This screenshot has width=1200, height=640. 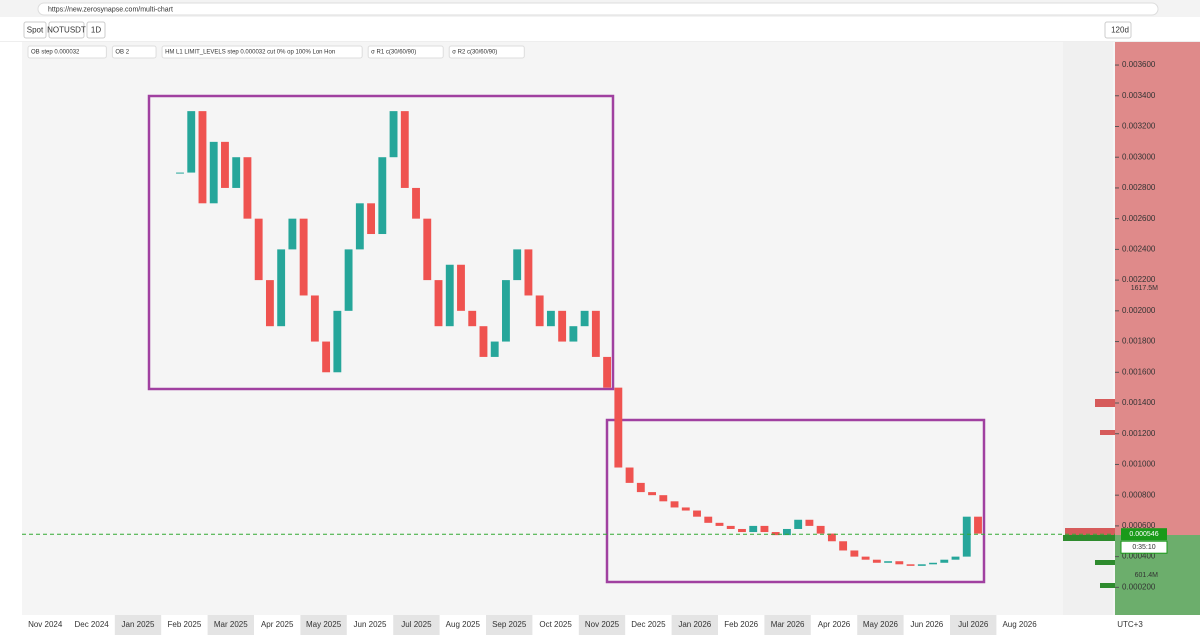 What do you see at coordinates (474, 53) in the screenshot?
I see `indicator-label: σ R2 c(30/60/90)` at bounding box center [474, 53].